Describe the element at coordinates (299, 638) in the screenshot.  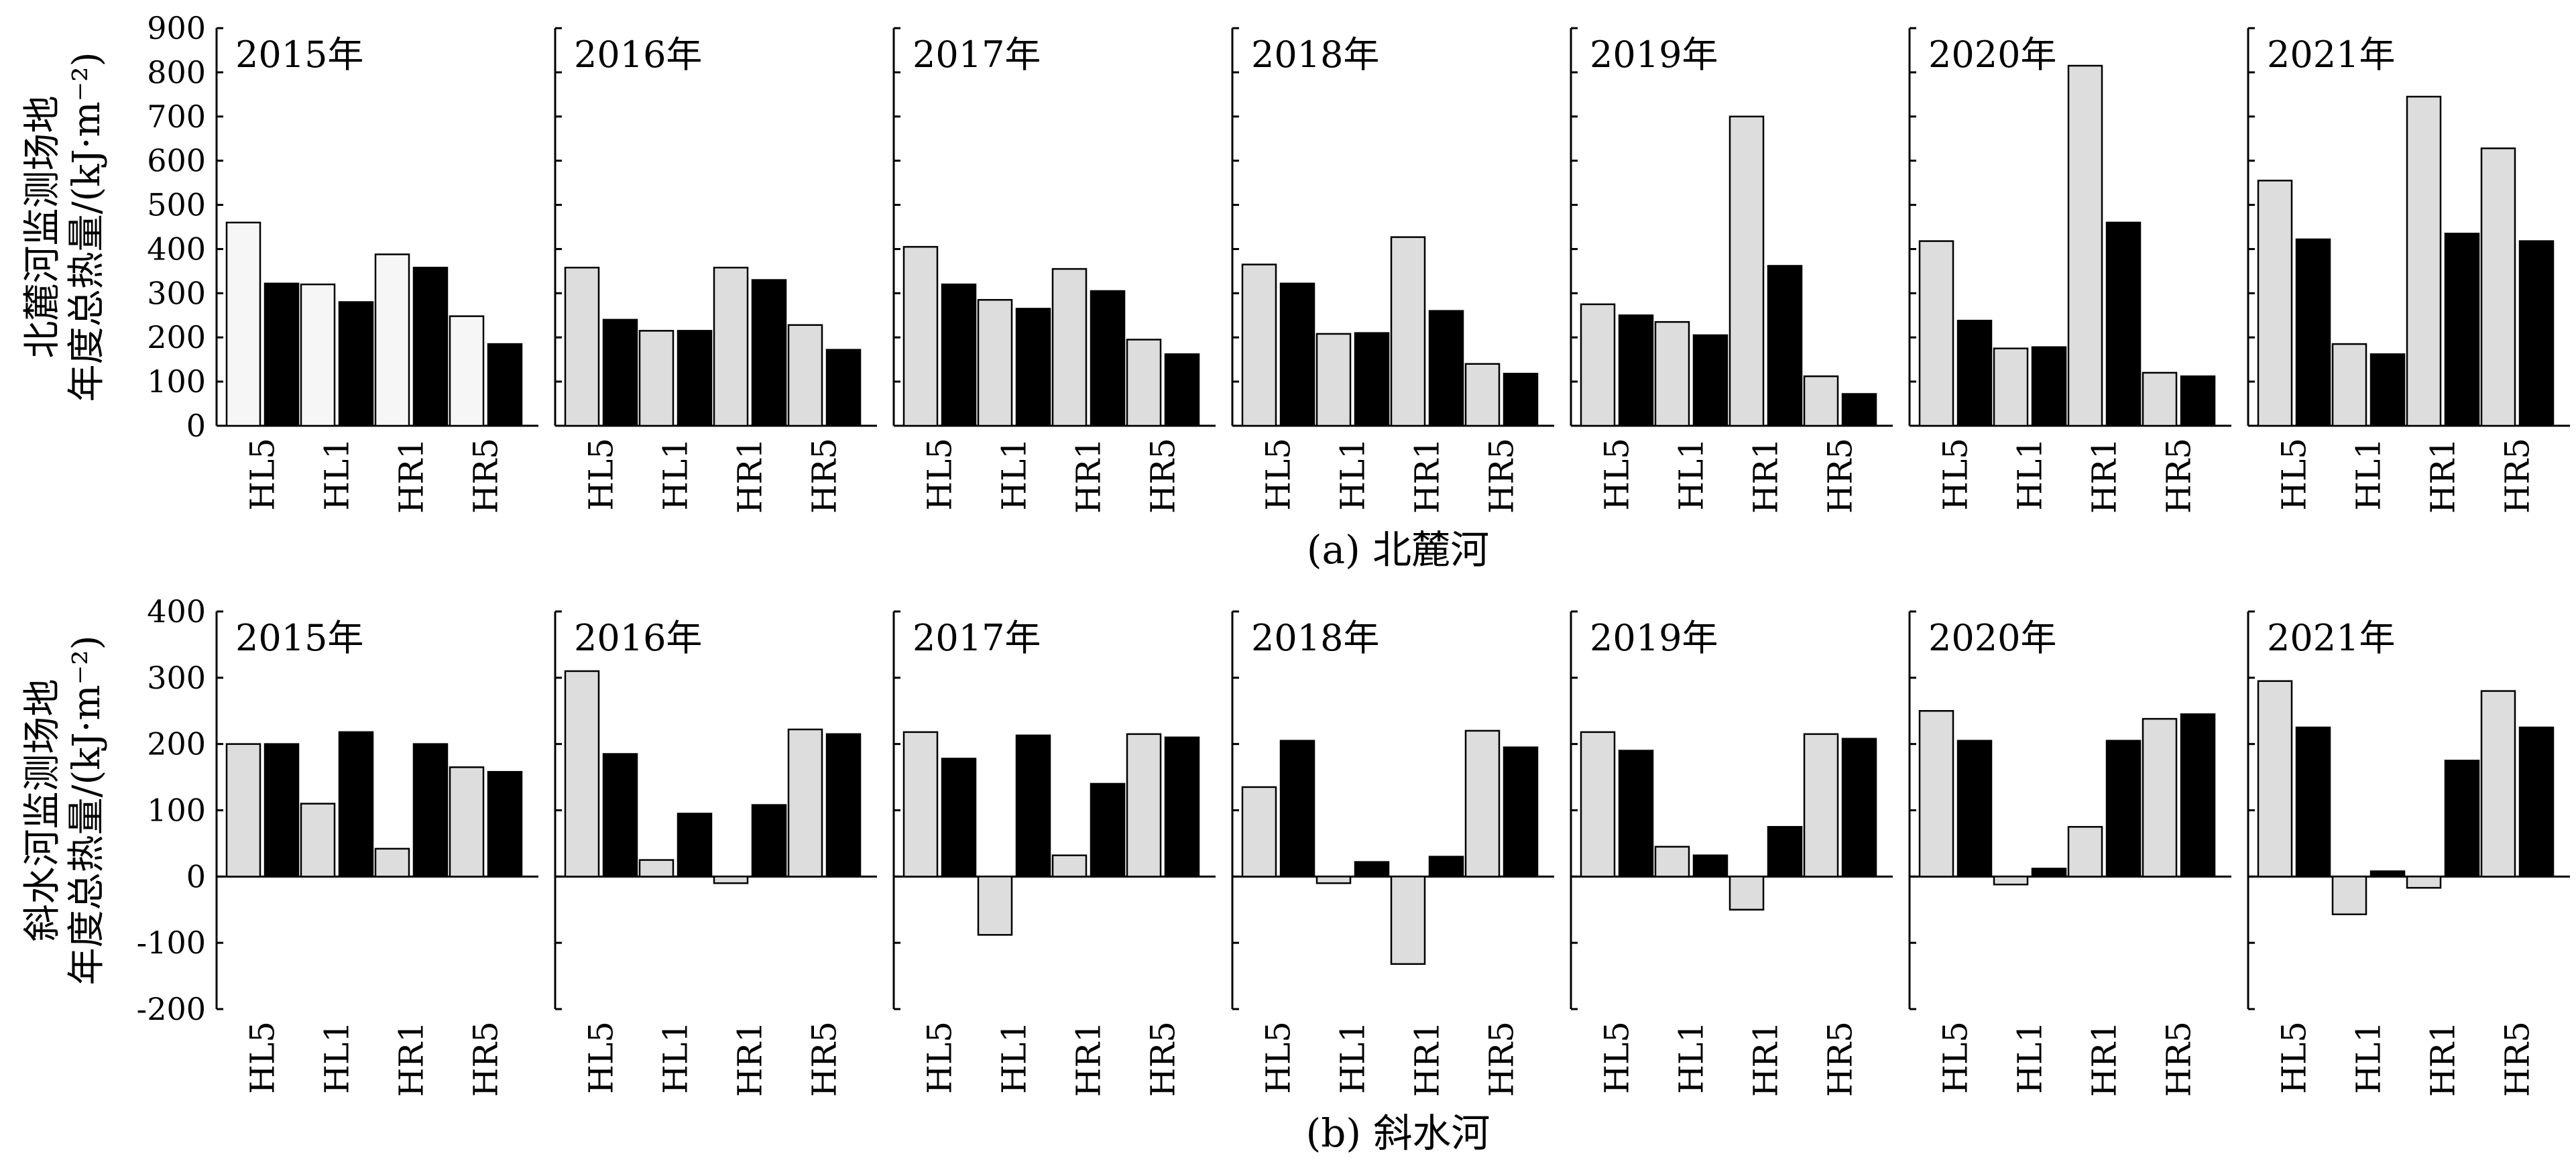
I see `panel-year-label: 2015年` at that location.